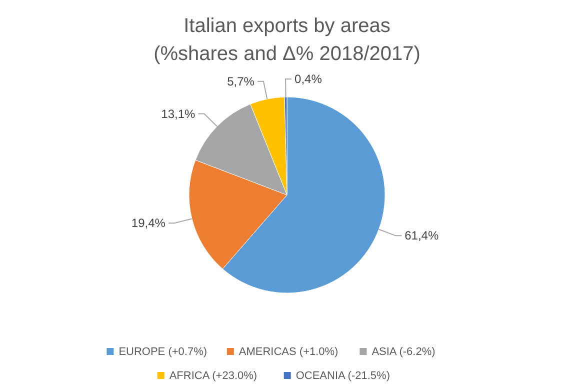  Describe the element at coordinates (148, 223) in the screenshot. I see `data-label: 19,4%` at that location.